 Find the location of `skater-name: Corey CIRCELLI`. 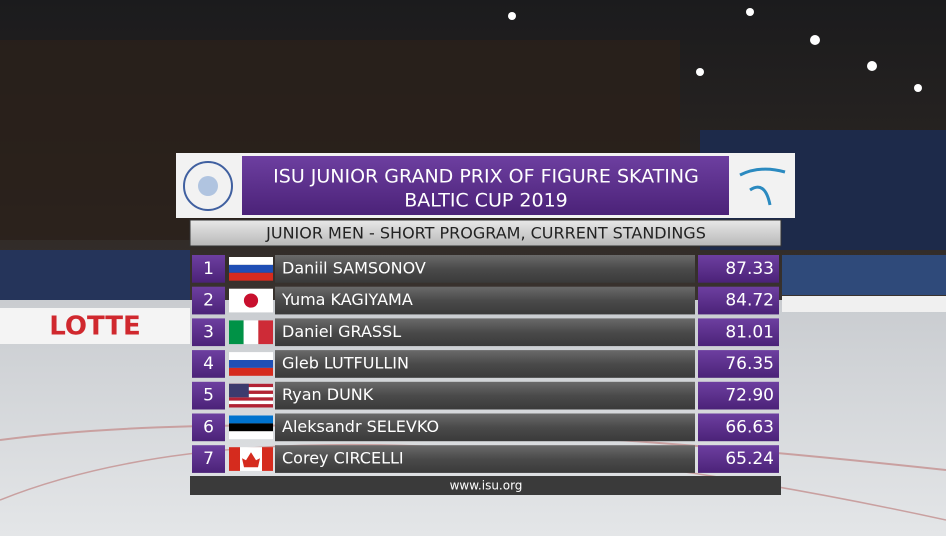

skater-name: Corey CIRCELLI is located at coordinates (343, 458).